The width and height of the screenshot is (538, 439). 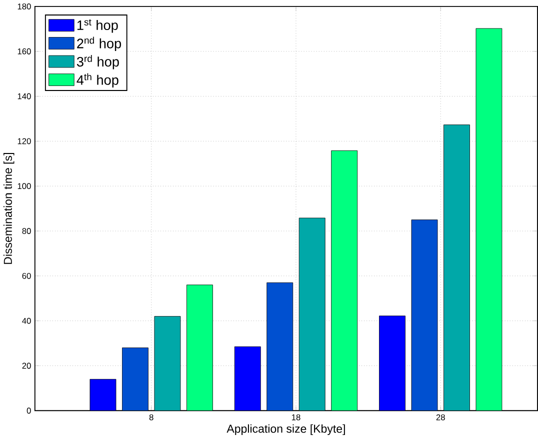 I want to click on y-tick-label: 60, so click(x=26, y=276).